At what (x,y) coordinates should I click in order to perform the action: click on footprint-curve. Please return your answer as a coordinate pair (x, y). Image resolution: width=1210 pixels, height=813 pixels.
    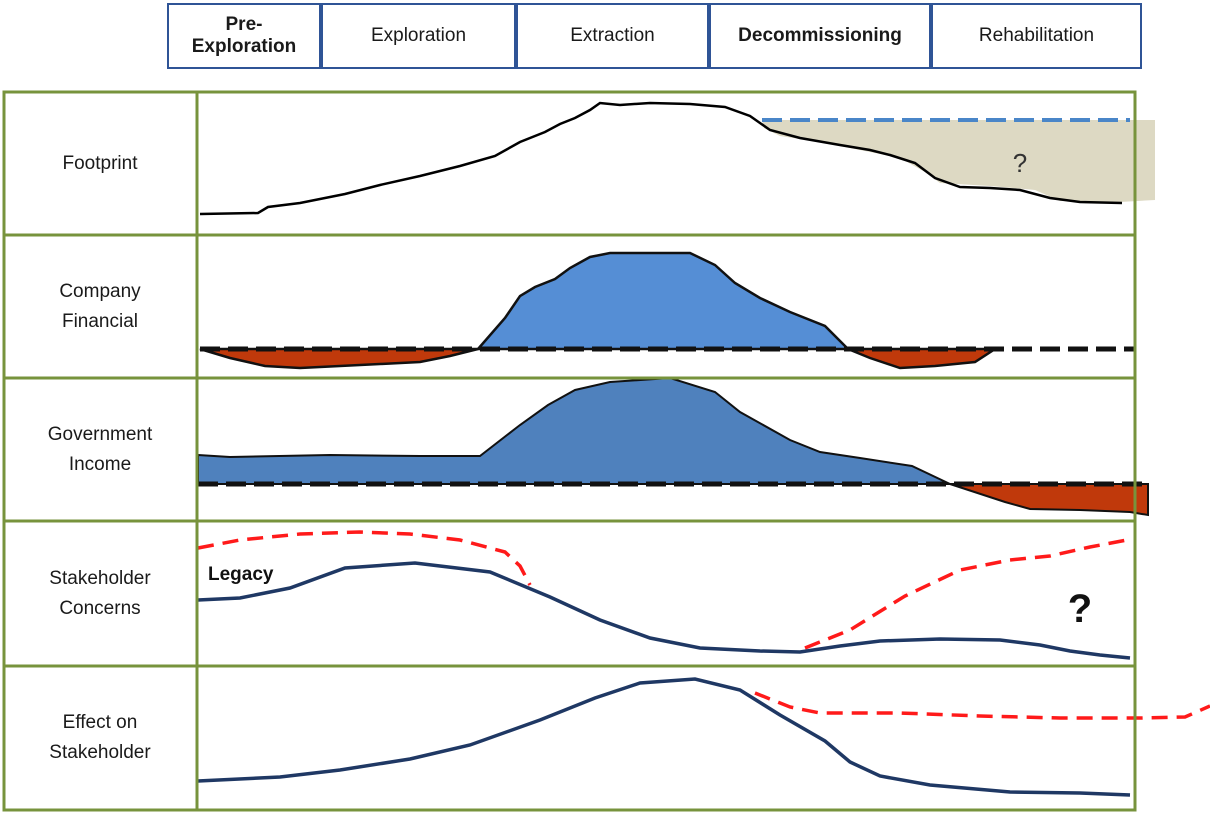
    Looking at the image, I should click on (661, 158).